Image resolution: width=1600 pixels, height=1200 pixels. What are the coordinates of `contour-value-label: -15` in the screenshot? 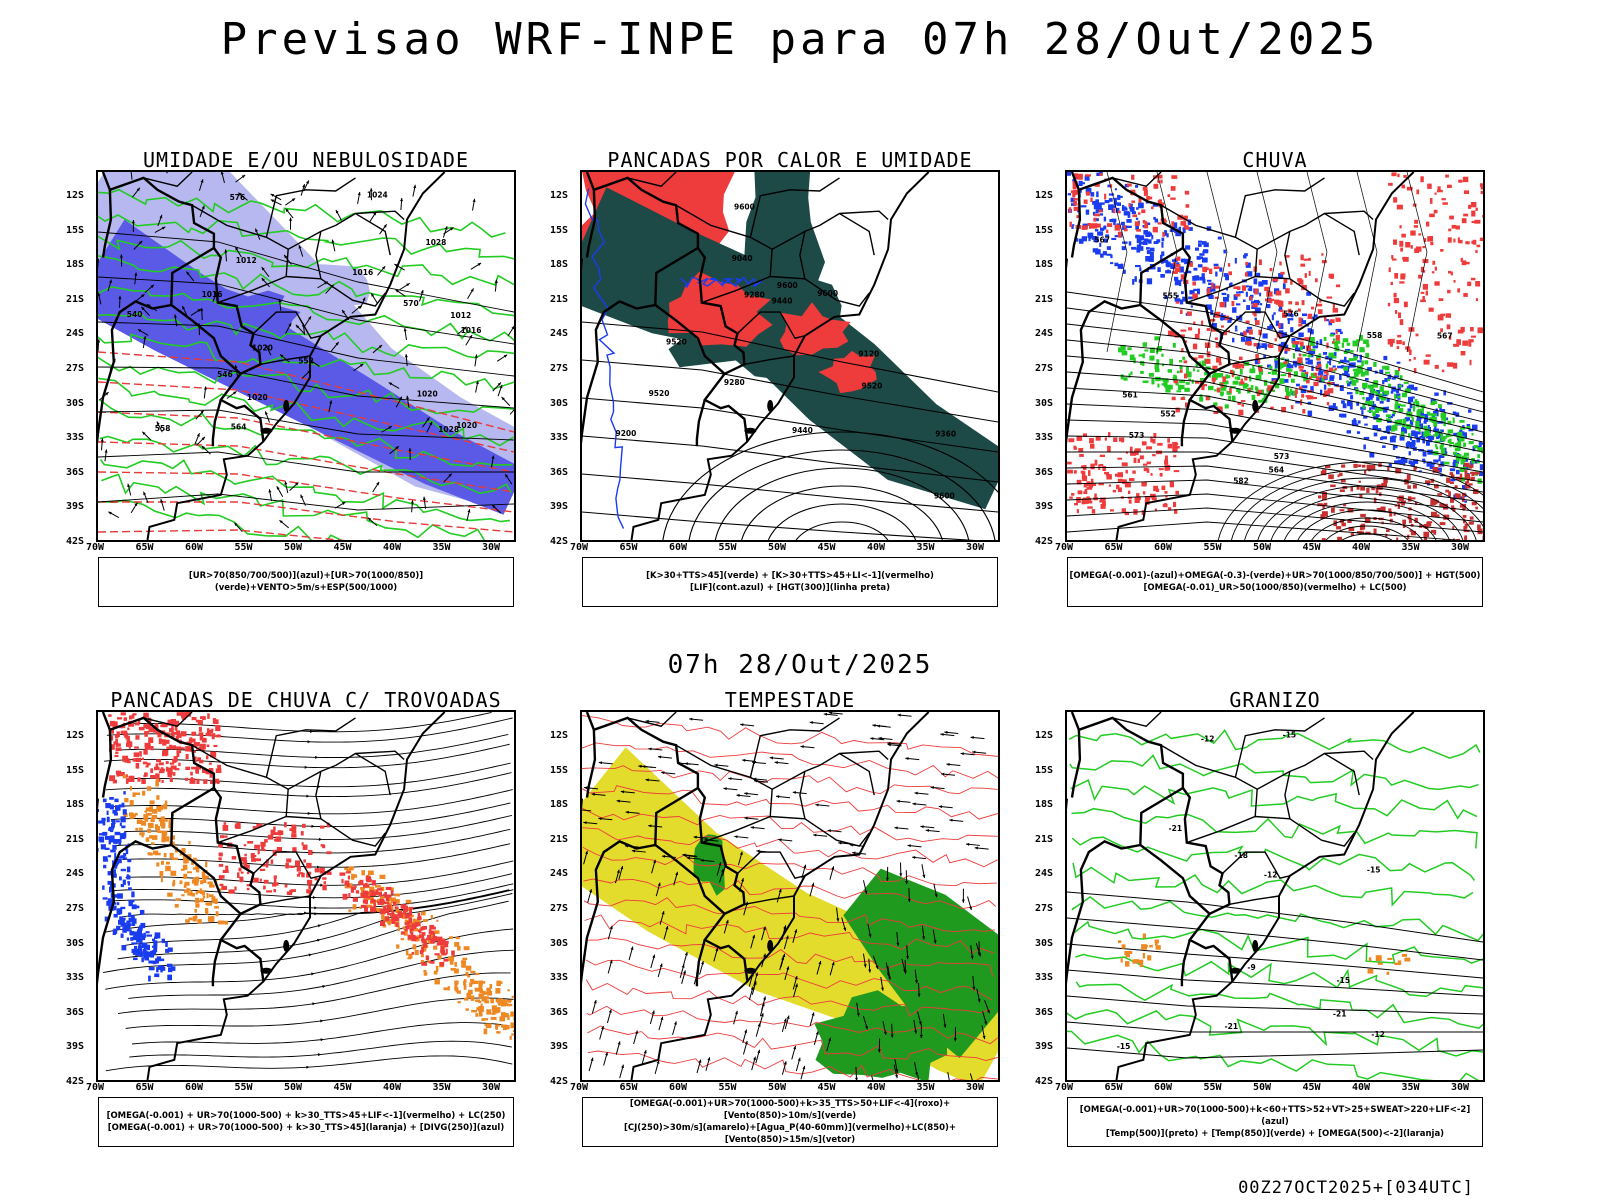 It's located at (1124, 1046).